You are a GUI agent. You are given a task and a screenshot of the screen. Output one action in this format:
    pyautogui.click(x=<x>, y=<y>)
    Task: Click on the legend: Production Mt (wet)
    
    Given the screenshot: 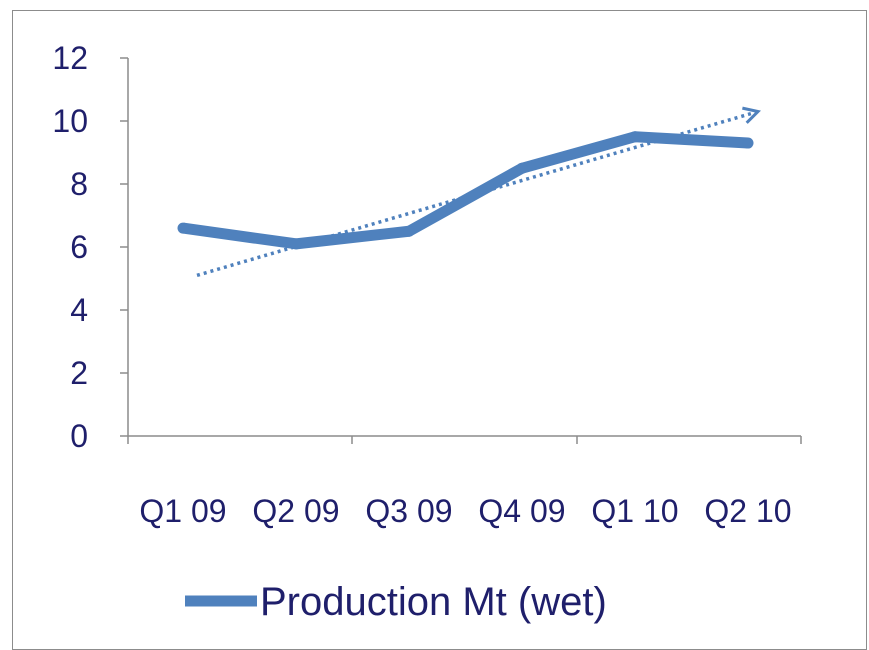 What is the action you would take?
    pyautogui.click(x=396, y=602)
    